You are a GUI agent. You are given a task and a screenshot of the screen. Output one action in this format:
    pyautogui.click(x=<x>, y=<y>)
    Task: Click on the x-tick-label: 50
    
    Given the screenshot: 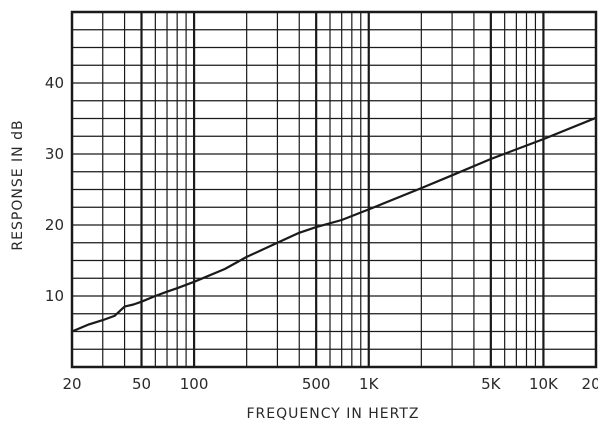 What is the action you would take?
    pyautogui.click(x=141, y=384)
    